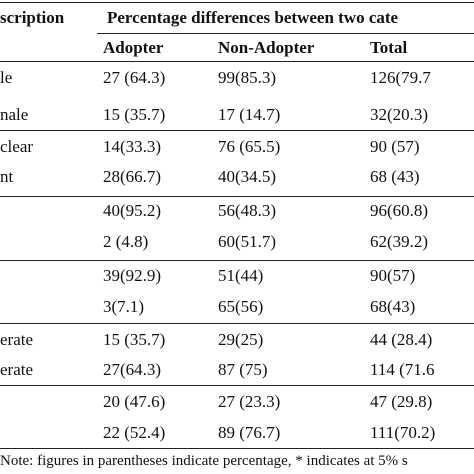 The height and width of the screenshot is (474, 474). Describe the element at coordinates (7, 176) in the screenshot. I see `row-4-label: nt` at that location.